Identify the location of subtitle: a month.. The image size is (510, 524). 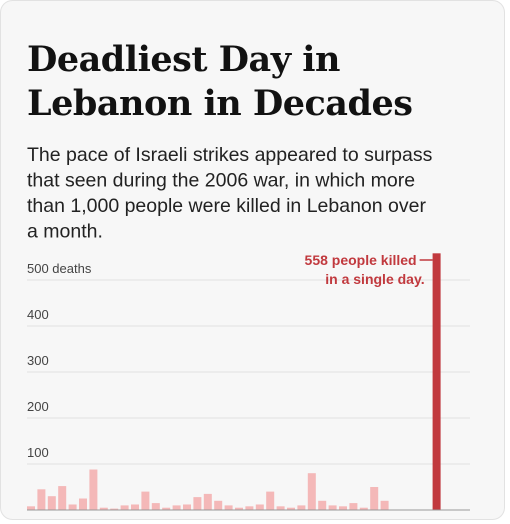
(65, 232).